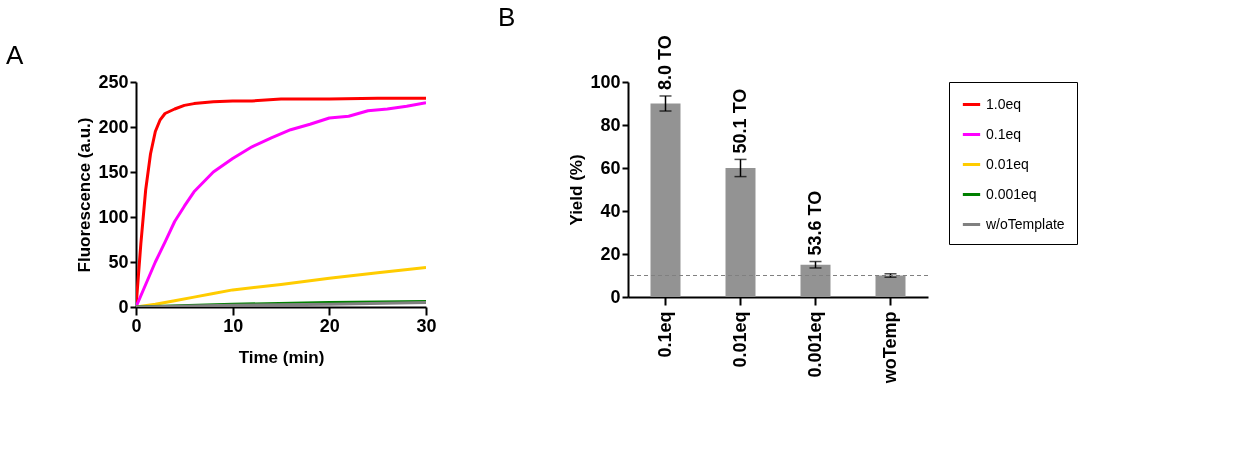  I want to click on x-tick-label: 10, so click(233, 325).